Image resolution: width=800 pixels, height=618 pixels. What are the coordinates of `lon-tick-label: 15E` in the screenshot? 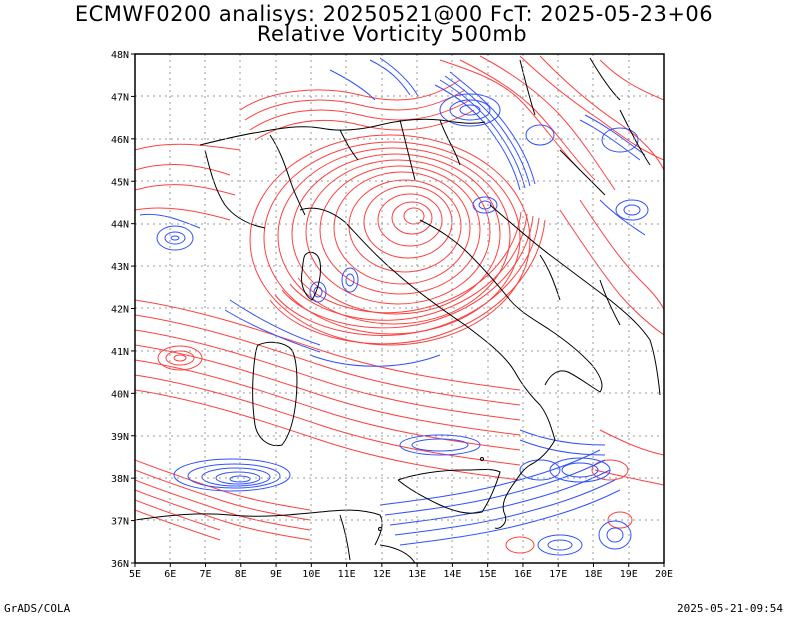 It's located at (488, 574).